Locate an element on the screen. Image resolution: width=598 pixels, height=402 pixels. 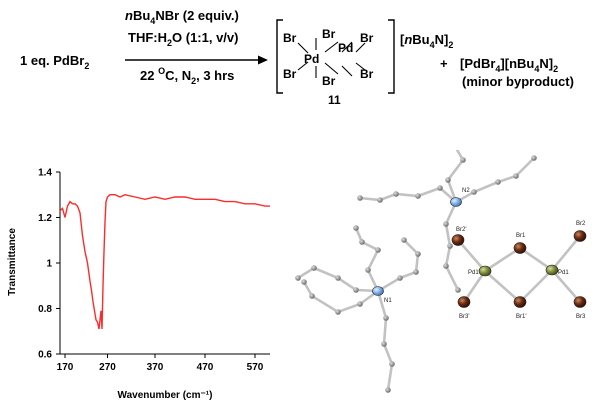
x-tick-label: 170 is located at coordinates (65, 367).